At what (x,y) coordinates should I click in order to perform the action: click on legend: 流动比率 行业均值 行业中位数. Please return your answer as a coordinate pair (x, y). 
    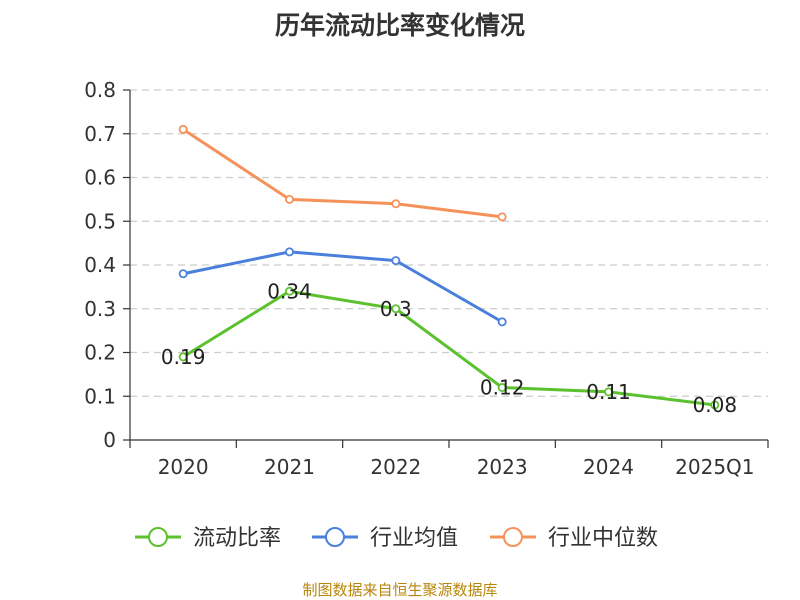
    Looking at the image, I should click on (396, 538).